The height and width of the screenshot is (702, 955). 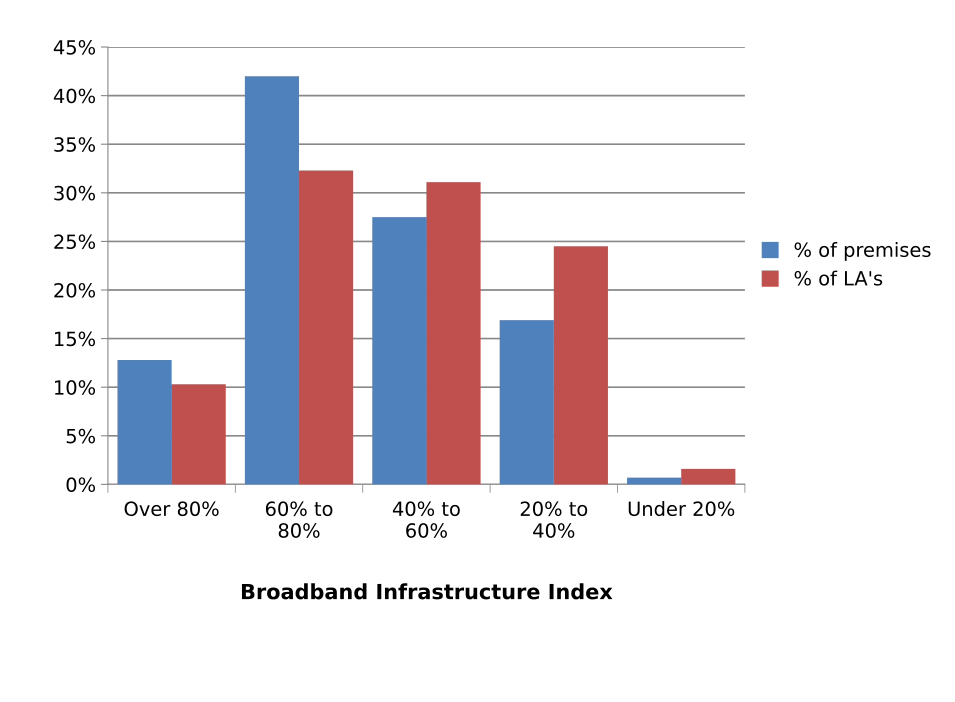 What do you see at coordinates (81, 436) in the screenshot?
I see `y-tick-label: 5%` at bounding box center [81, 436].